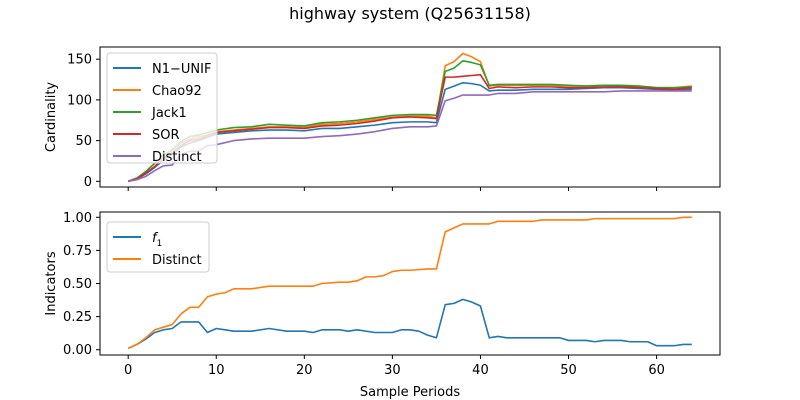 The width and height of the screenshot is (800, 400). Describe the element at coordinates (568, 370) in the screenshot. I see `x-tick-label: 50` at that location.